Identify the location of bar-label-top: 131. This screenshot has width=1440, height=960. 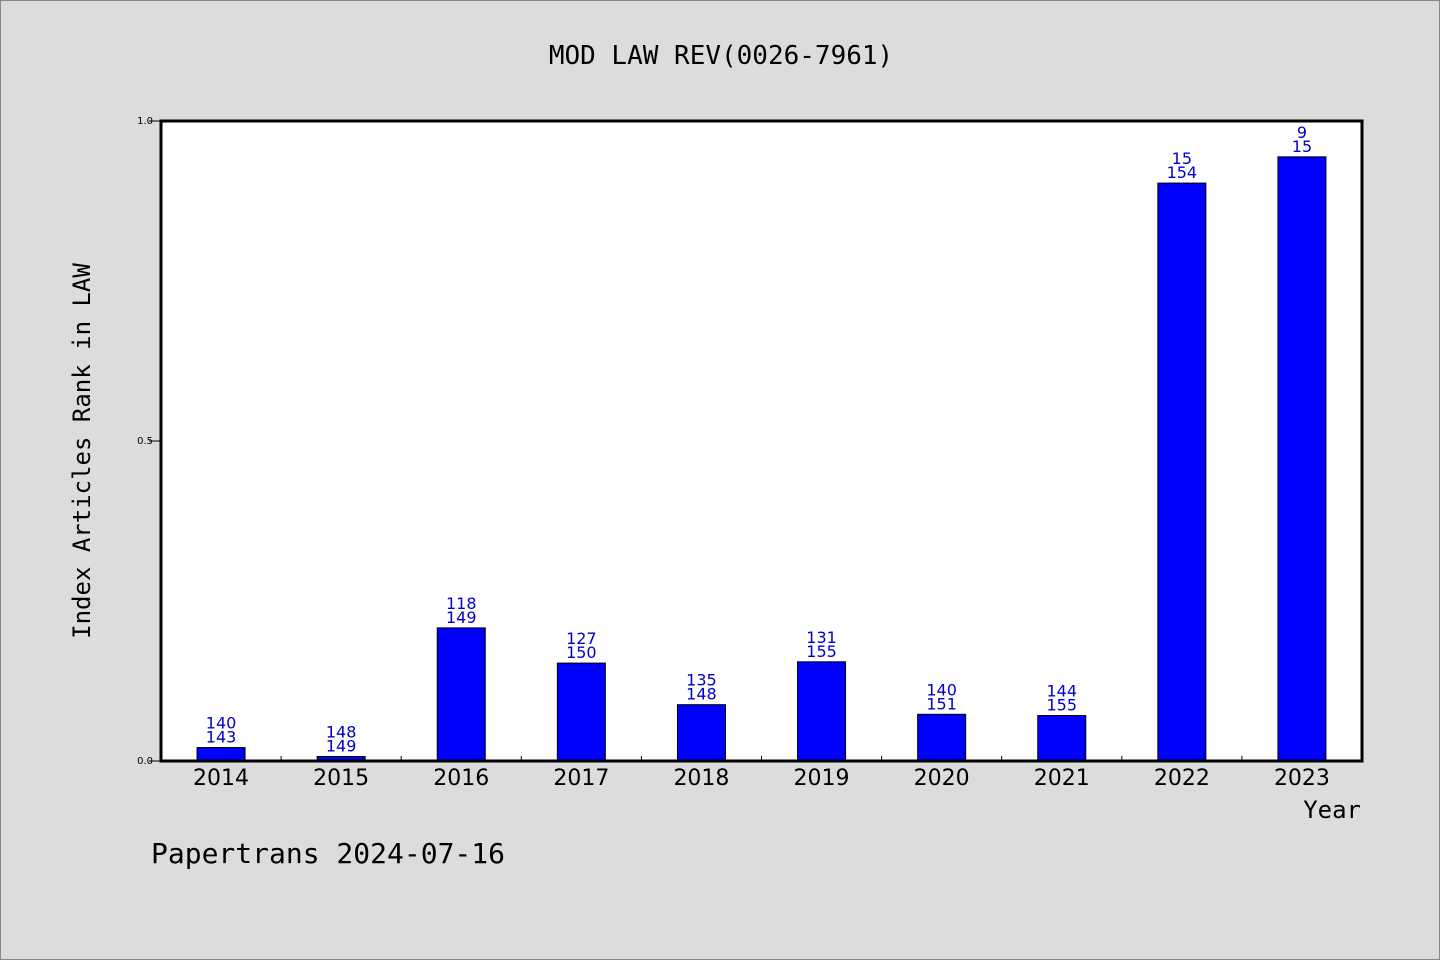
(821, 637).